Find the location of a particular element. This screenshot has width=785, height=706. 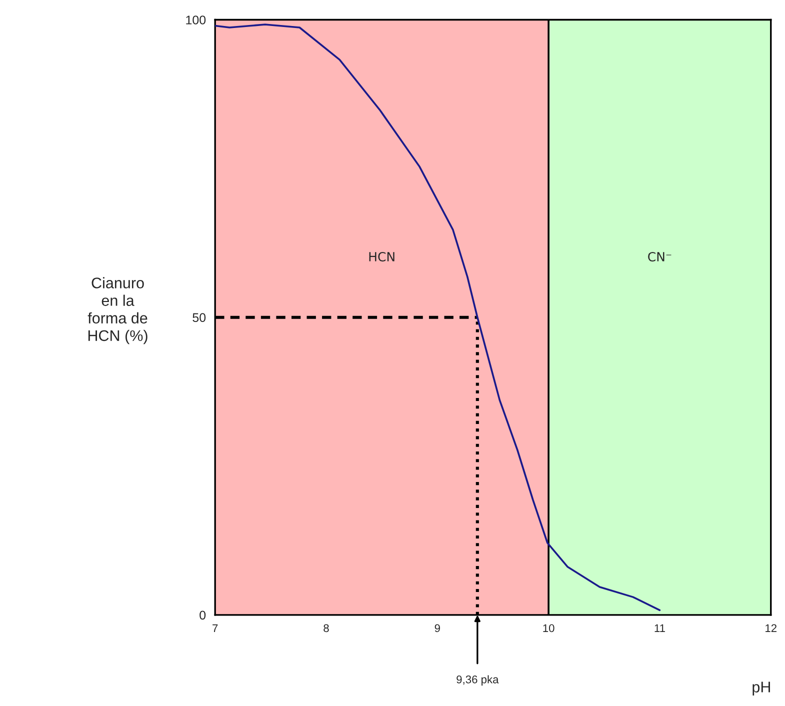

x-tick-label: 7 is located at coordinates (215, 628).